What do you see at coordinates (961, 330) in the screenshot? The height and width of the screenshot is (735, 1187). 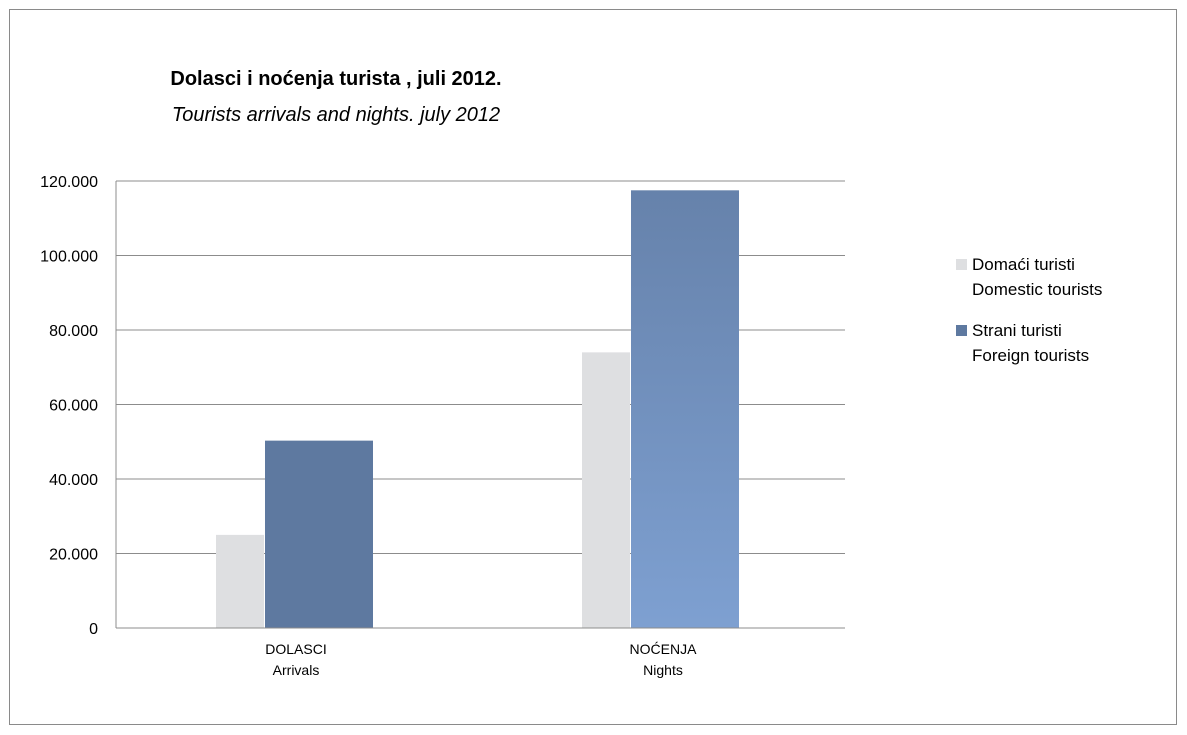 I see `legend-swatch-foreign` at bounding box center [961, 330].